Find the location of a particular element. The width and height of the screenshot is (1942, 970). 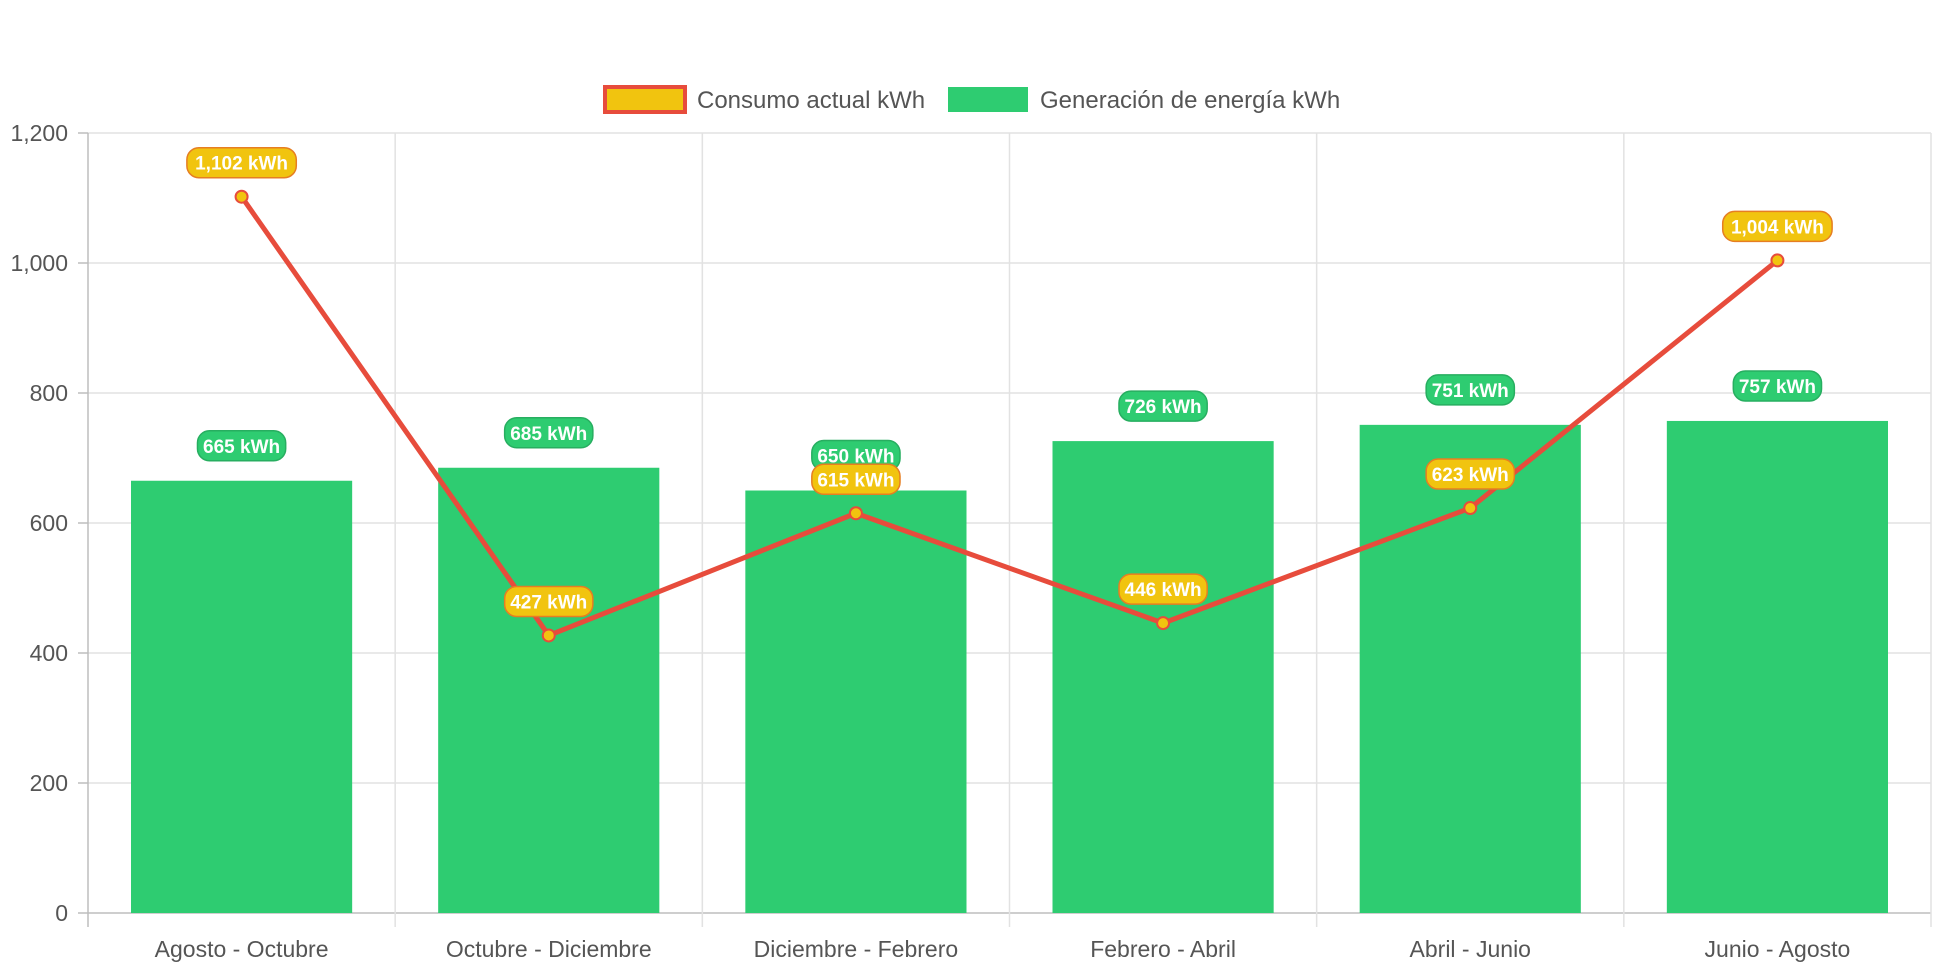

data-label-generacion-text: 685 kWh is located at coordinates (548, 434).